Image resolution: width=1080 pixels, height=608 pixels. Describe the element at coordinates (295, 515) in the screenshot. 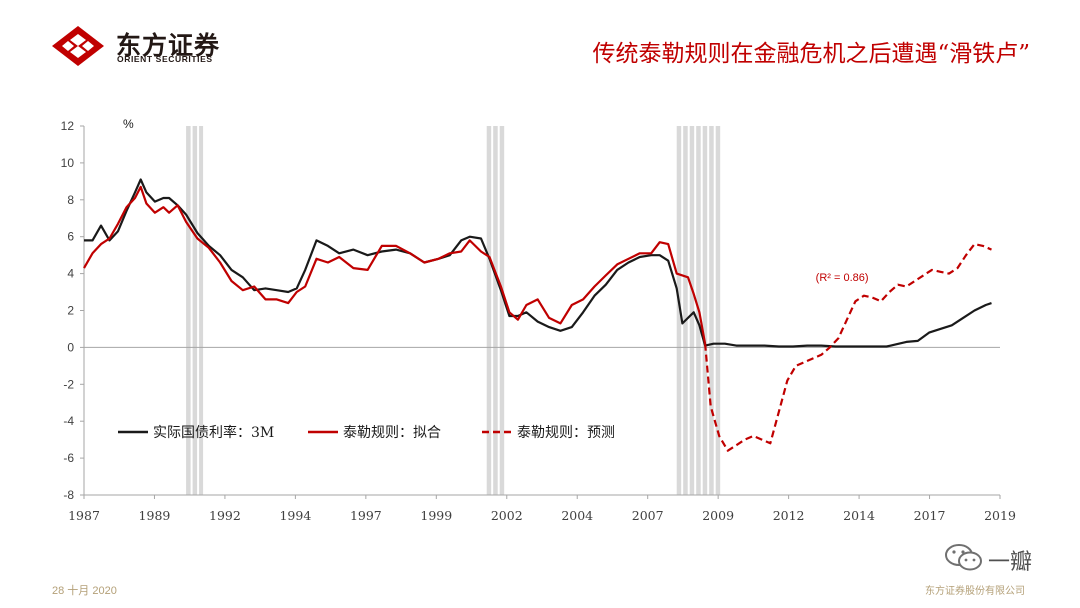

I see `x-tick-label: 1994` at that location.